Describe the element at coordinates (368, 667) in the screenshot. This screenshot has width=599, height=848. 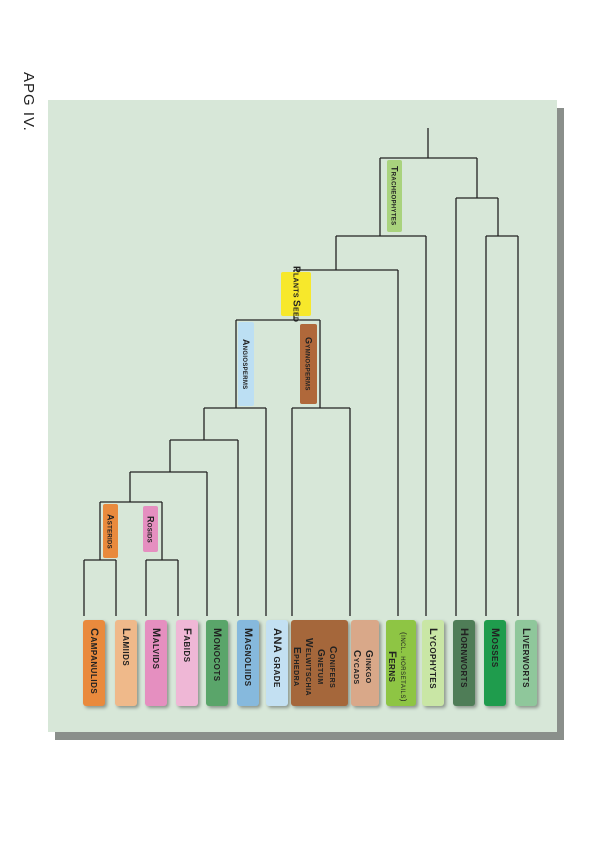
I see `leaf-line-ginkgo: Ginkgo` at that location.